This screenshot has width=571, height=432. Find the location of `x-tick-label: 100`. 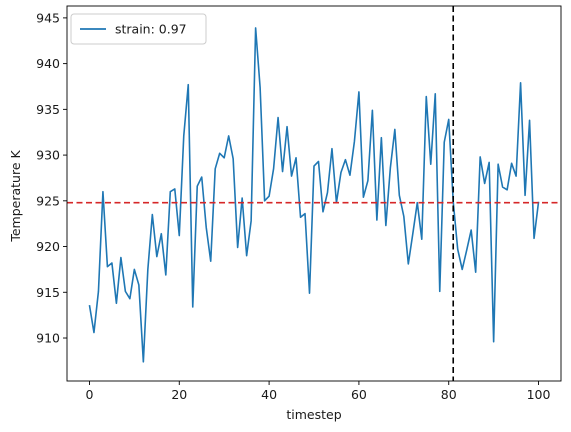

x-tick-label: 100 is located at coordinates (539, 394).